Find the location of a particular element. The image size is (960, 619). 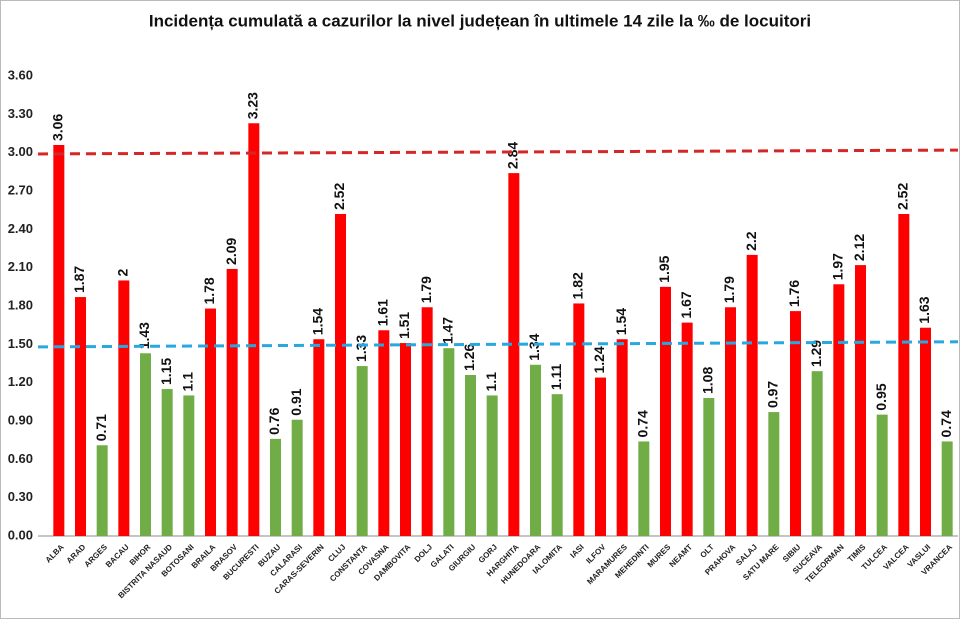

value-label: 1.08 is located at coordinates (708, 380).